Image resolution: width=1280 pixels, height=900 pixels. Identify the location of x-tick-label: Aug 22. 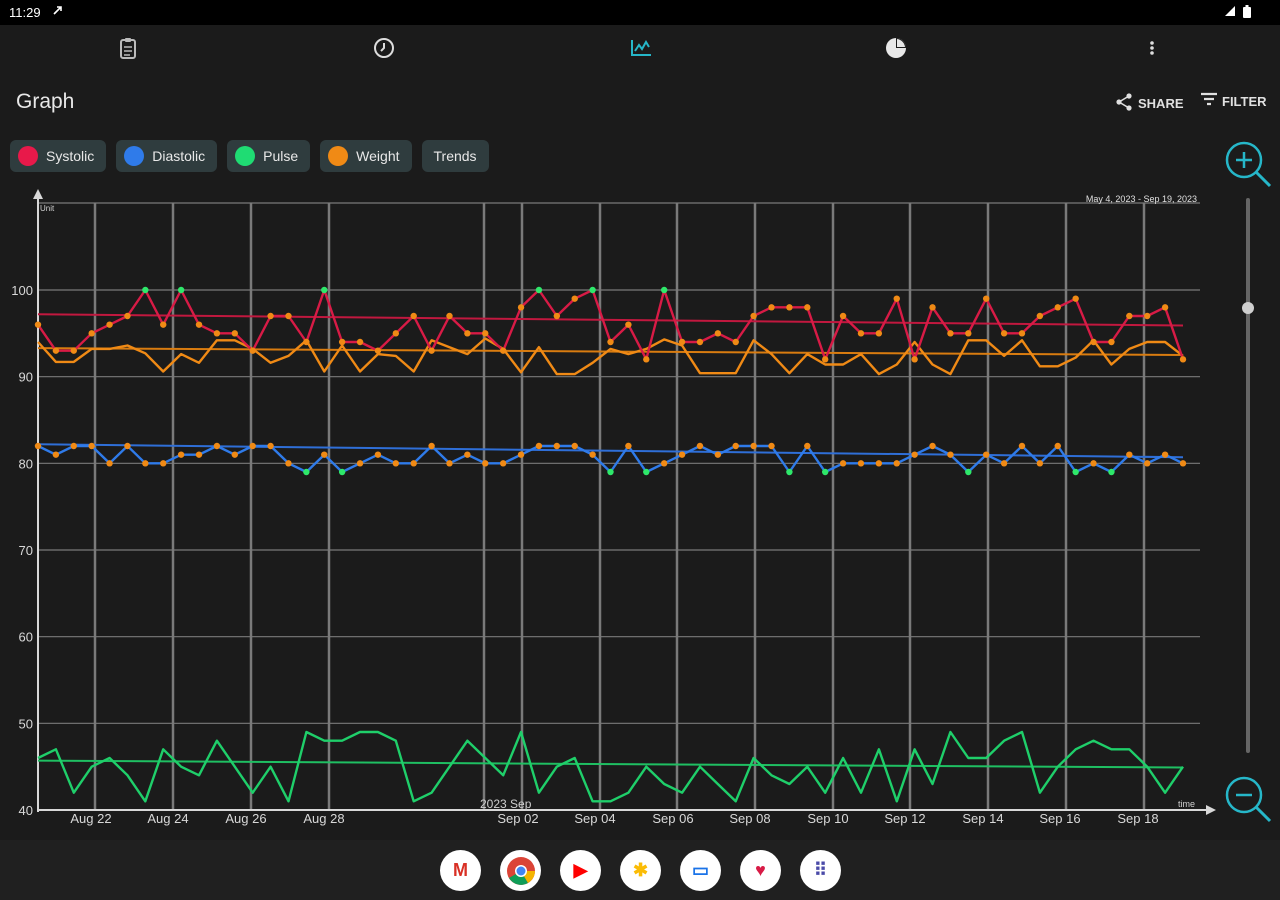
(90, 818).